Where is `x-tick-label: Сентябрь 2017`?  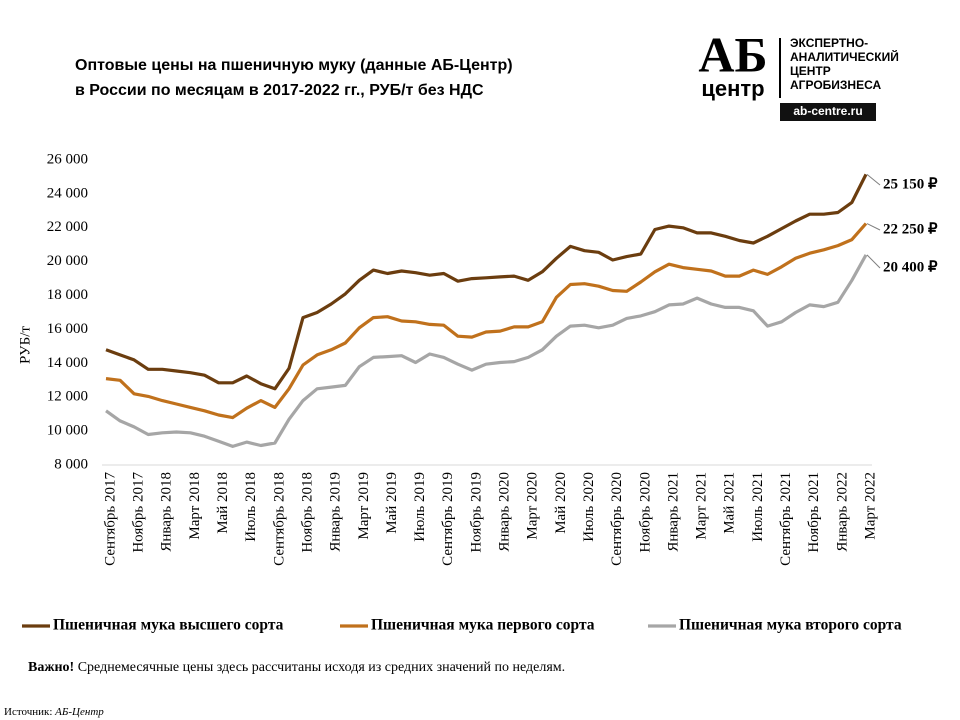 x-tick-label: Сентябрь 2017 is located at coordinates (110, 519).